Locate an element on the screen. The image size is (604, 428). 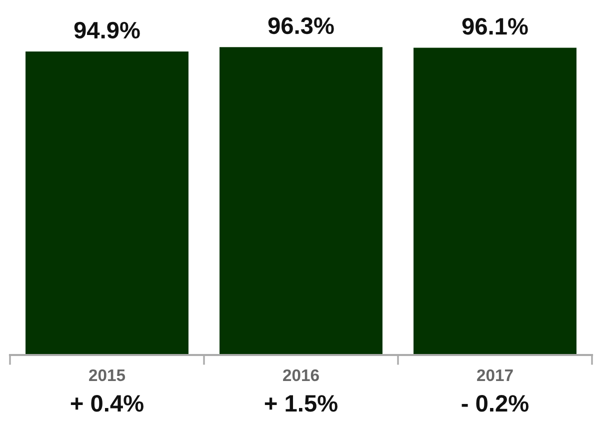
text: - 0.2% is located at coordinates (495, 403).